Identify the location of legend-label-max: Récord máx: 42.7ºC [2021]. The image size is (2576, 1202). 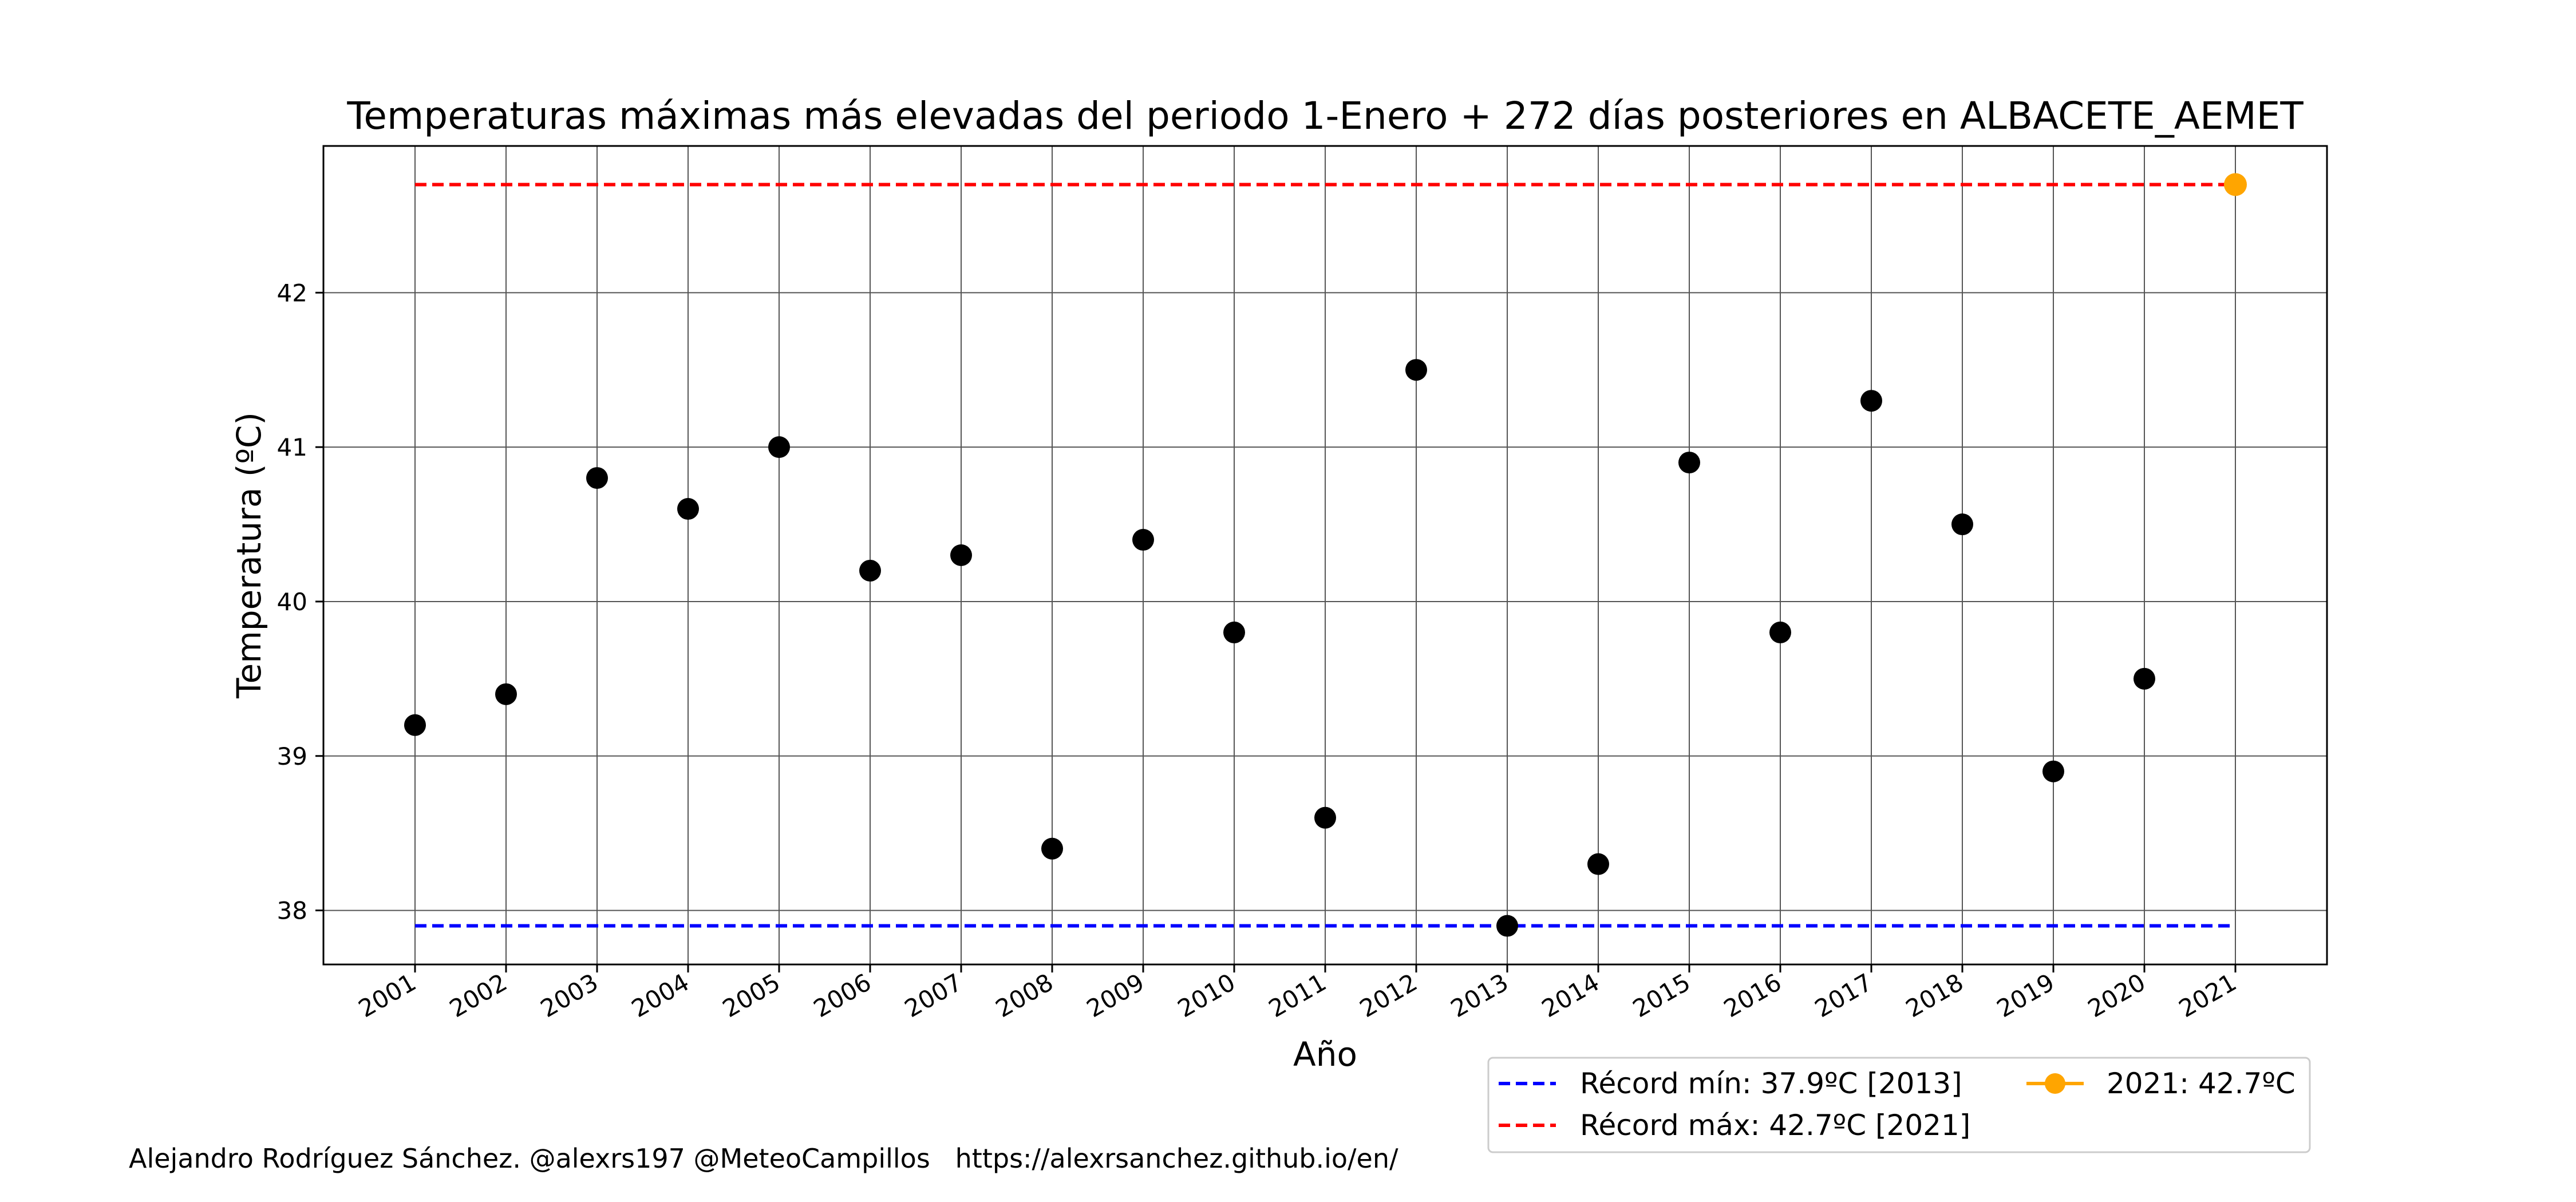
(1775, 1126).